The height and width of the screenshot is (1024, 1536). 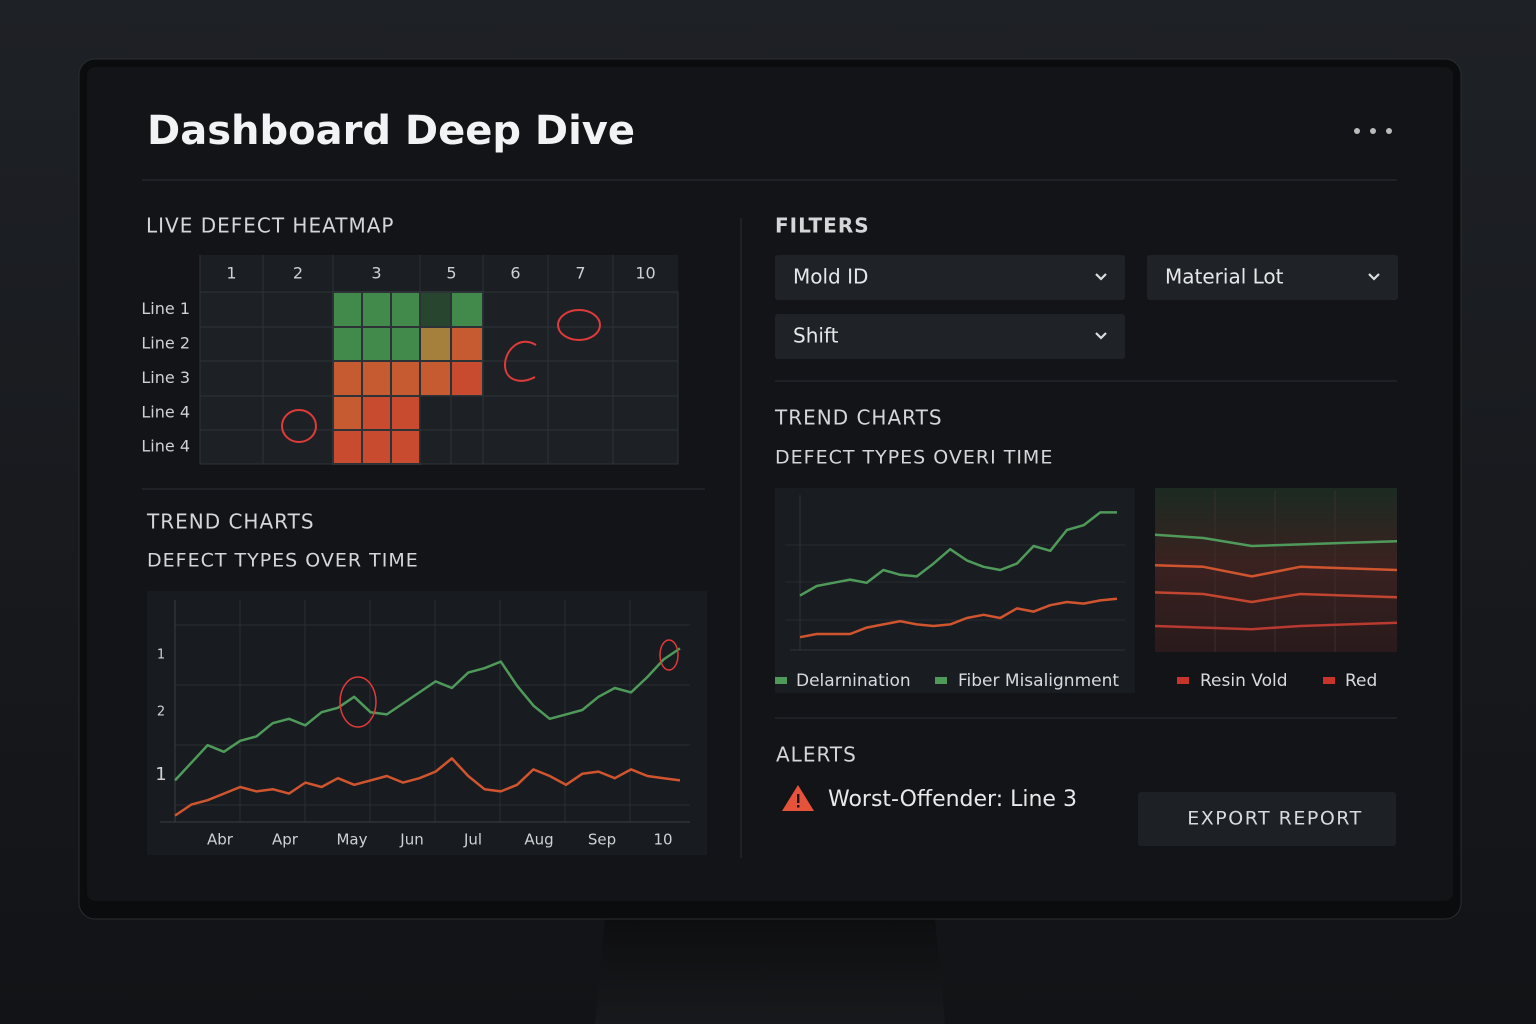 What do you see at coordinates (1361, 681) in the screenshot?
I see `legend-label: Red` at bounding box center [1361, 681].